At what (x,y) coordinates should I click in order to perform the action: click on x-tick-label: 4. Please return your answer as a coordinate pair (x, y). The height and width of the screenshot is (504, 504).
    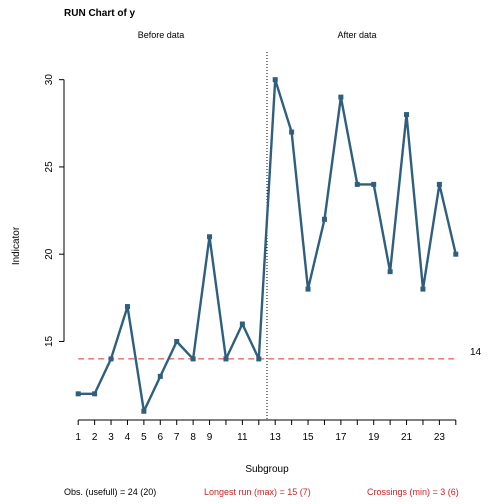
    Looking at the image, I should click on (128, 437).